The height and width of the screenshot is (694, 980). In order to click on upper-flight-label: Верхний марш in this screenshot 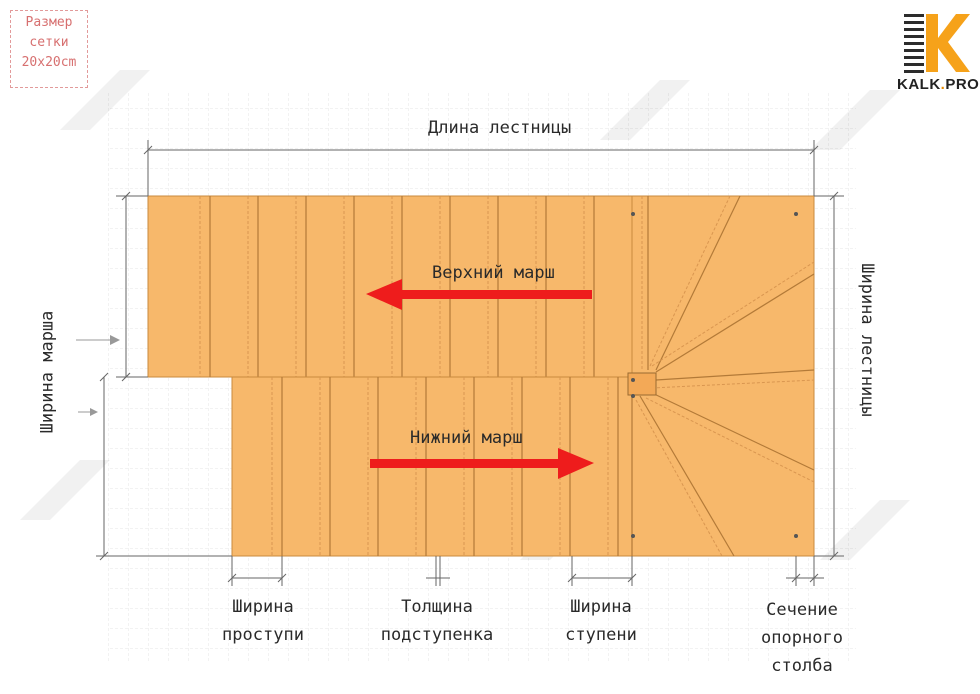, I will do `click(493, 273)`.